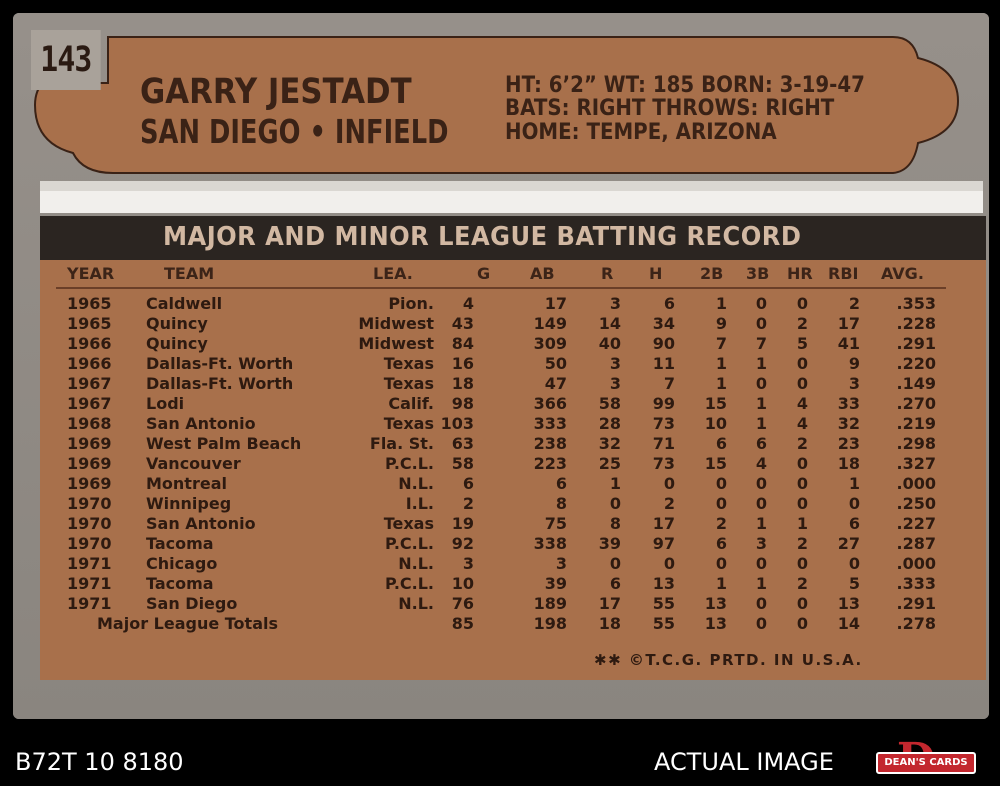 The width and height of the screenshot is (1000, 786). I want to click on cell-team: San Diego, so click(192, 603).